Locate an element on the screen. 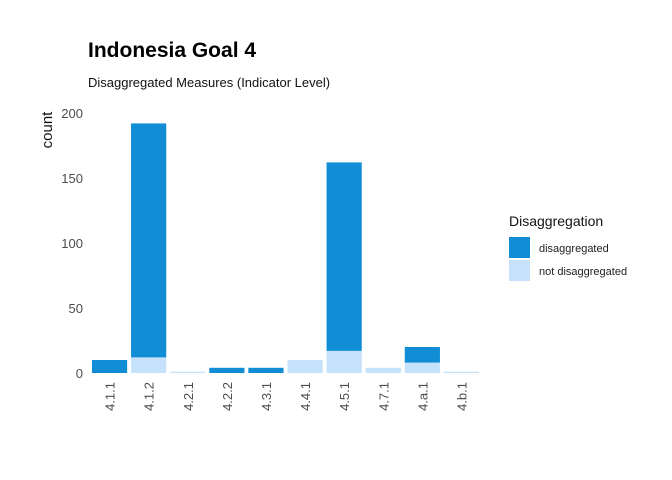 Image resolution: width=672 pixels, height=480 pixels. x-tick-label: 4.3.1 is located at coordinates (266, 396).